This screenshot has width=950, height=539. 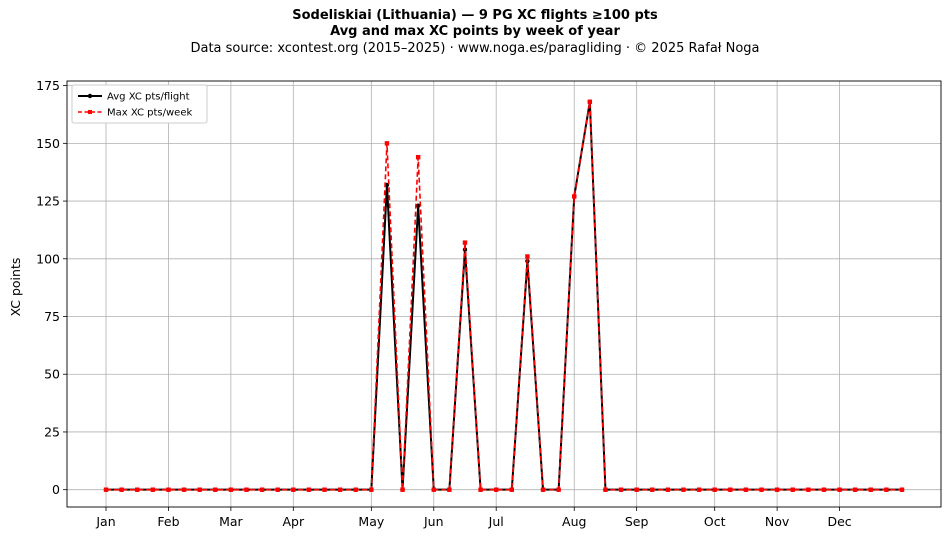 I want to click on legend-avg-label: Avg XC pts/flight, so click(x=148, y=97).